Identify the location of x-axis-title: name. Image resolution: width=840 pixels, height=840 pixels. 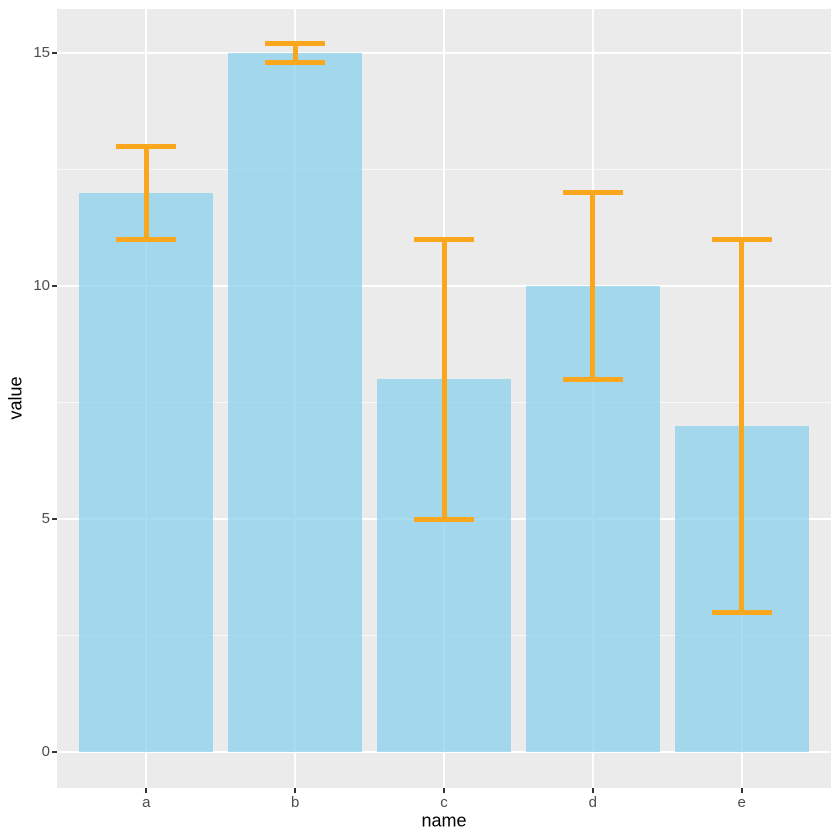
(444, 820).